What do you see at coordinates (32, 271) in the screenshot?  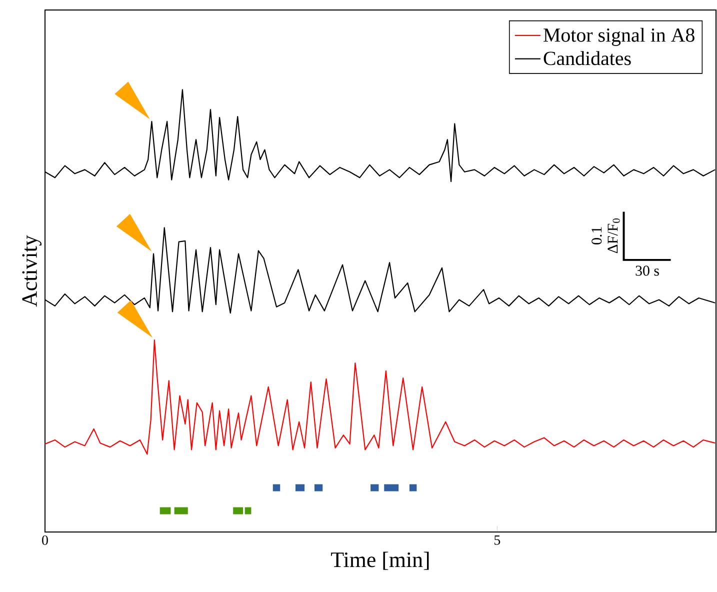 I see `y-axis-title: Activity` at bounding box center [32, 271].